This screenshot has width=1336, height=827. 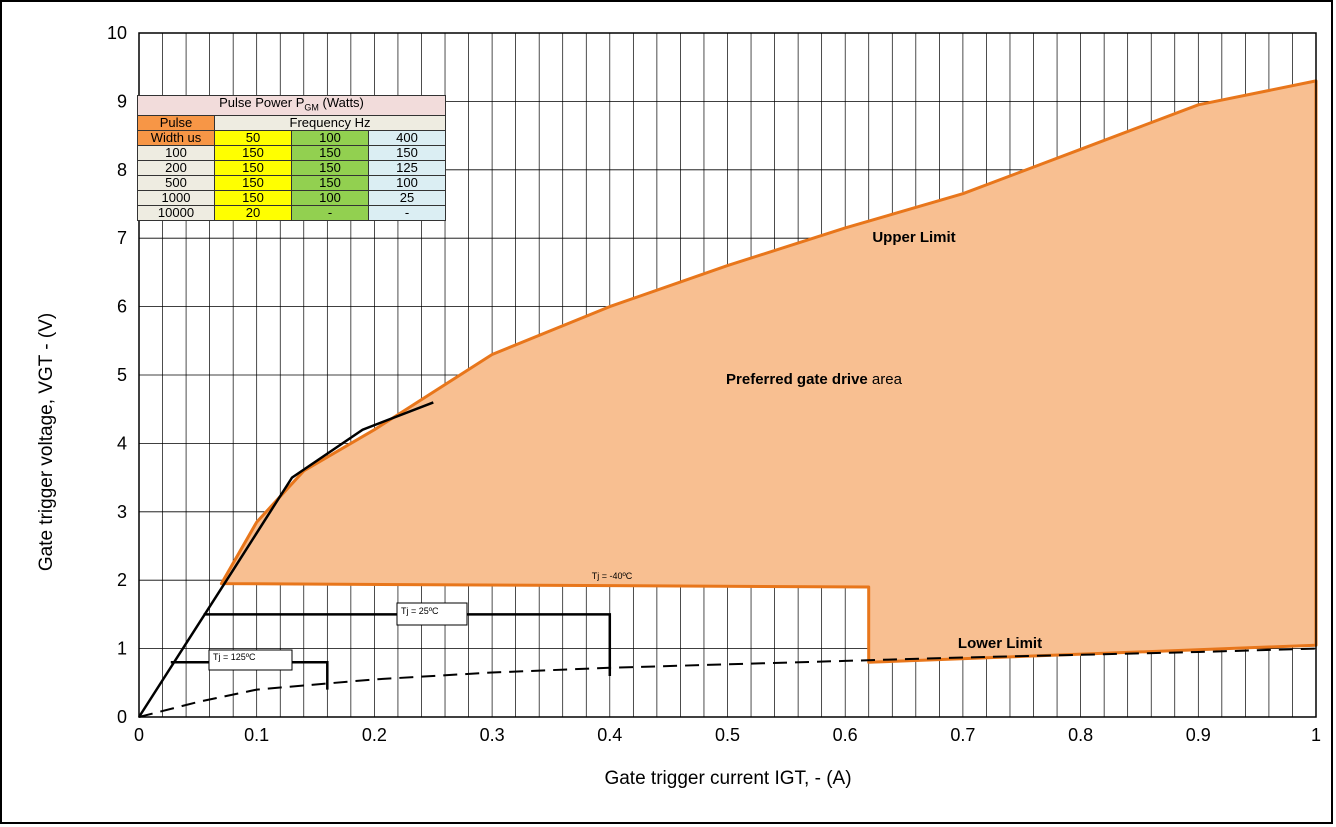 I want to click on x-tick-label: 0.7, so click(x=962, y=735).